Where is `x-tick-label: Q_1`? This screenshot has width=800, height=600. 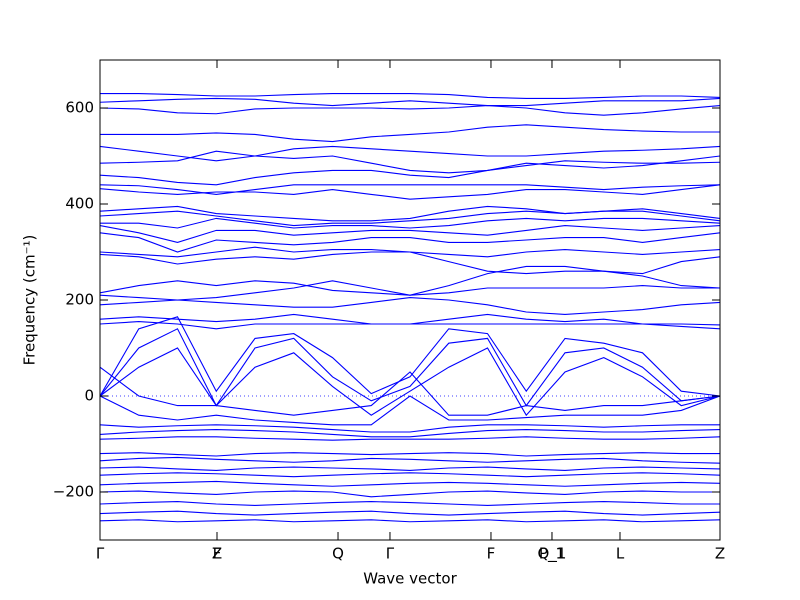 x-tick-label: Q_1 is located at coordinates (552, 554).